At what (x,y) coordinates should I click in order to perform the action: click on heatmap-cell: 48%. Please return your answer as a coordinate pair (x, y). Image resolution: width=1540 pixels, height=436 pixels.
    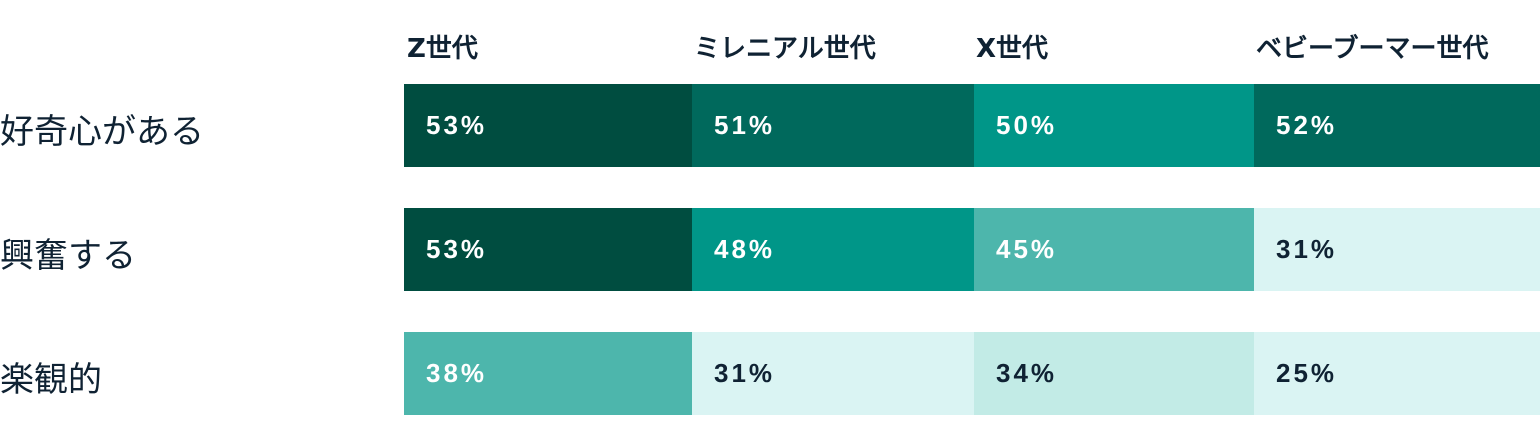
    Looking at the image, I should click on (833, 249).